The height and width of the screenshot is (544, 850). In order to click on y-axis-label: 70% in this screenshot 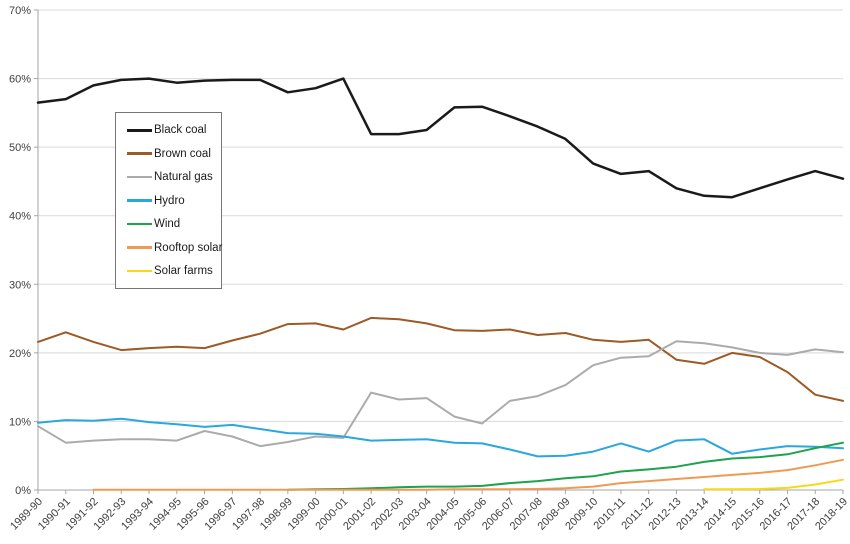, I will do `click(20, 11)`.